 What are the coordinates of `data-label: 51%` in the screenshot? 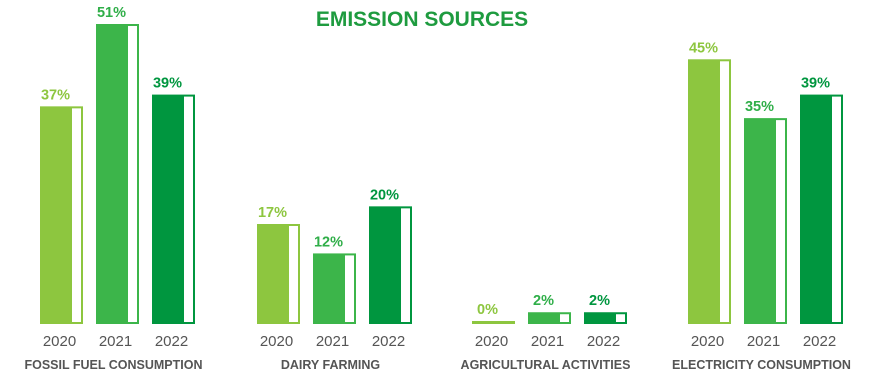 It's located at (111, 13).